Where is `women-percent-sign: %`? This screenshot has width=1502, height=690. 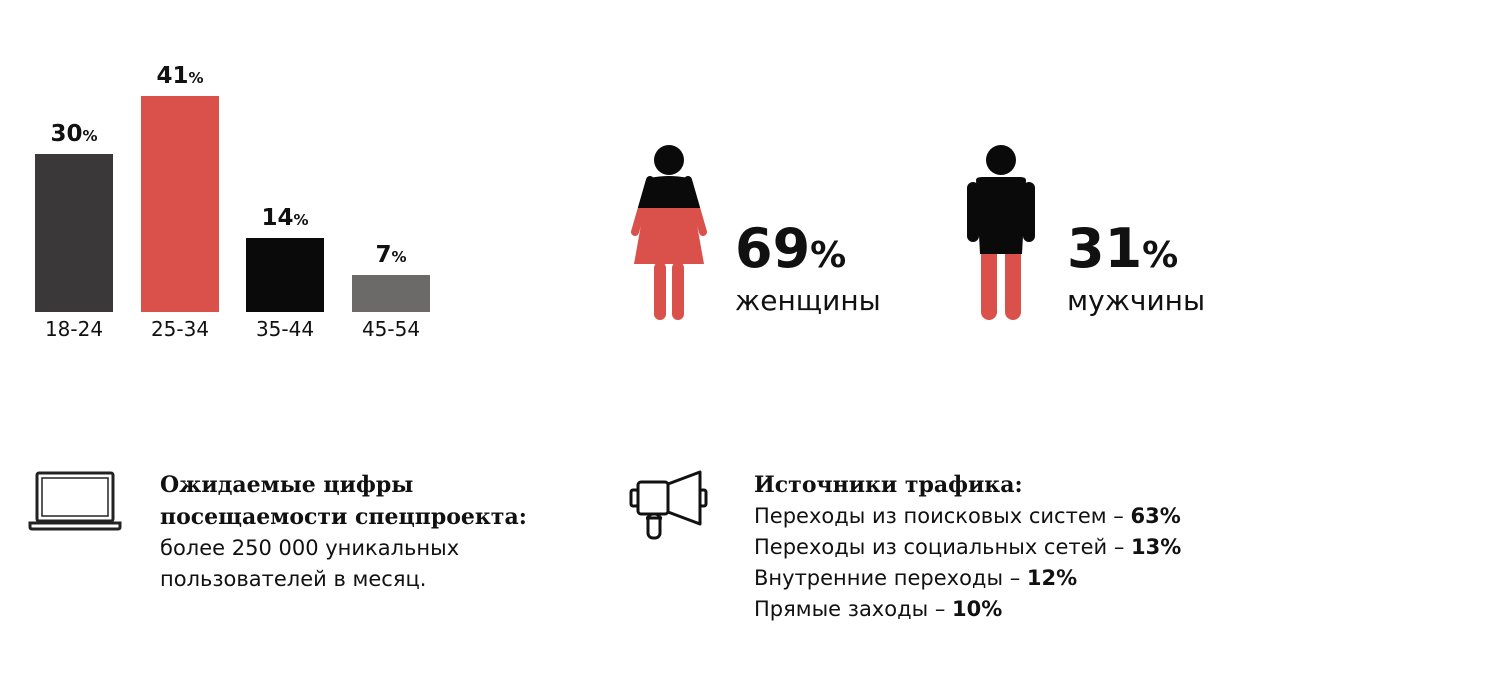 women-percent-sign: % is located at coordinates (828, 255).